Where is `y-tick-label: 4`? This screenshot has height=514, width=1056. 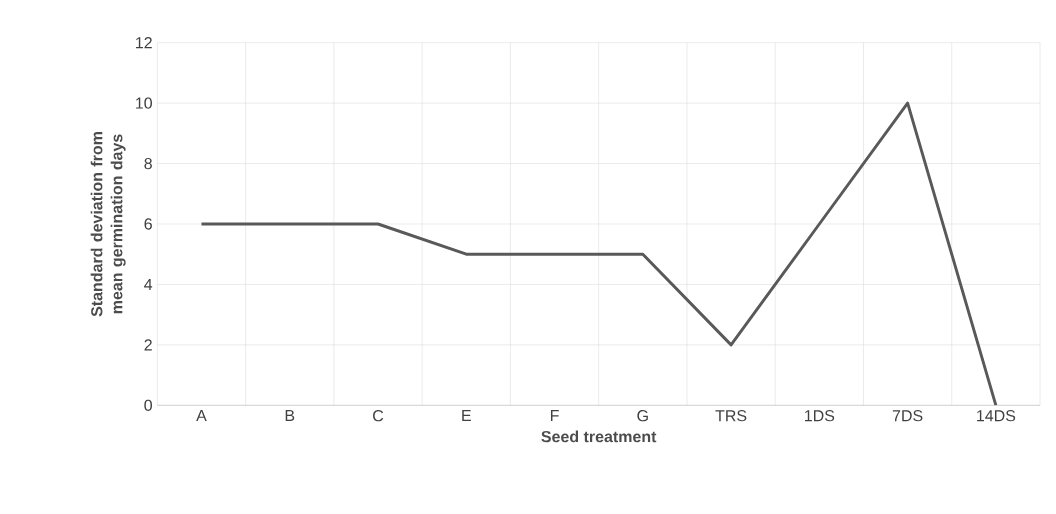
y-tick-label: 4 is located at coordinates (148, 284).